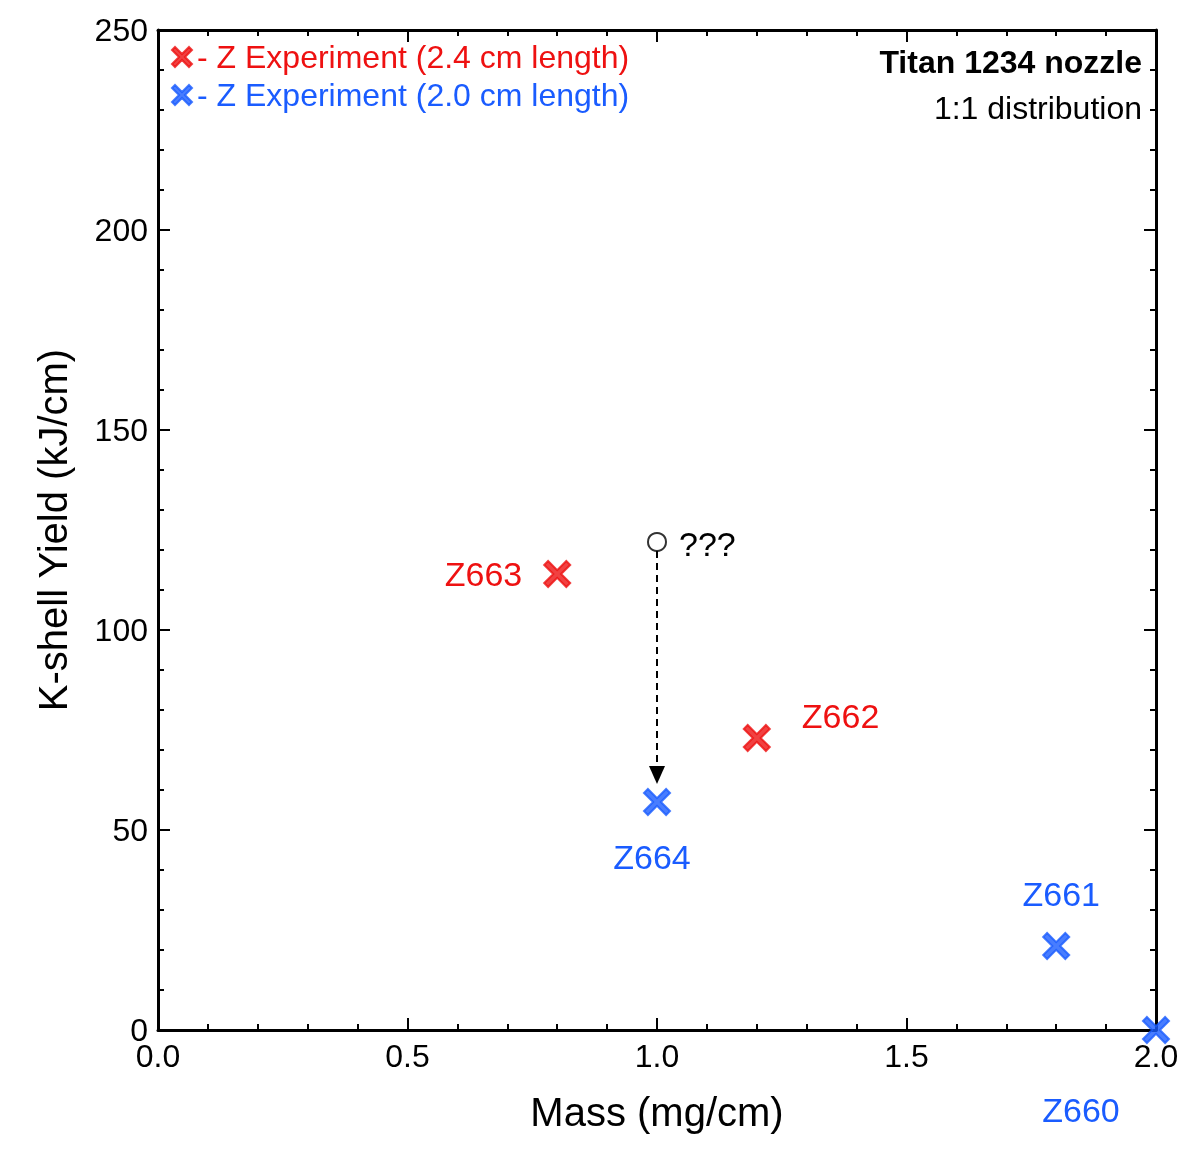 The width and height of the screenshot is (1194, 1170). Describe the element at coordinates (1061, 894) in the screenshot. I see `annotation: Z661` at that location.